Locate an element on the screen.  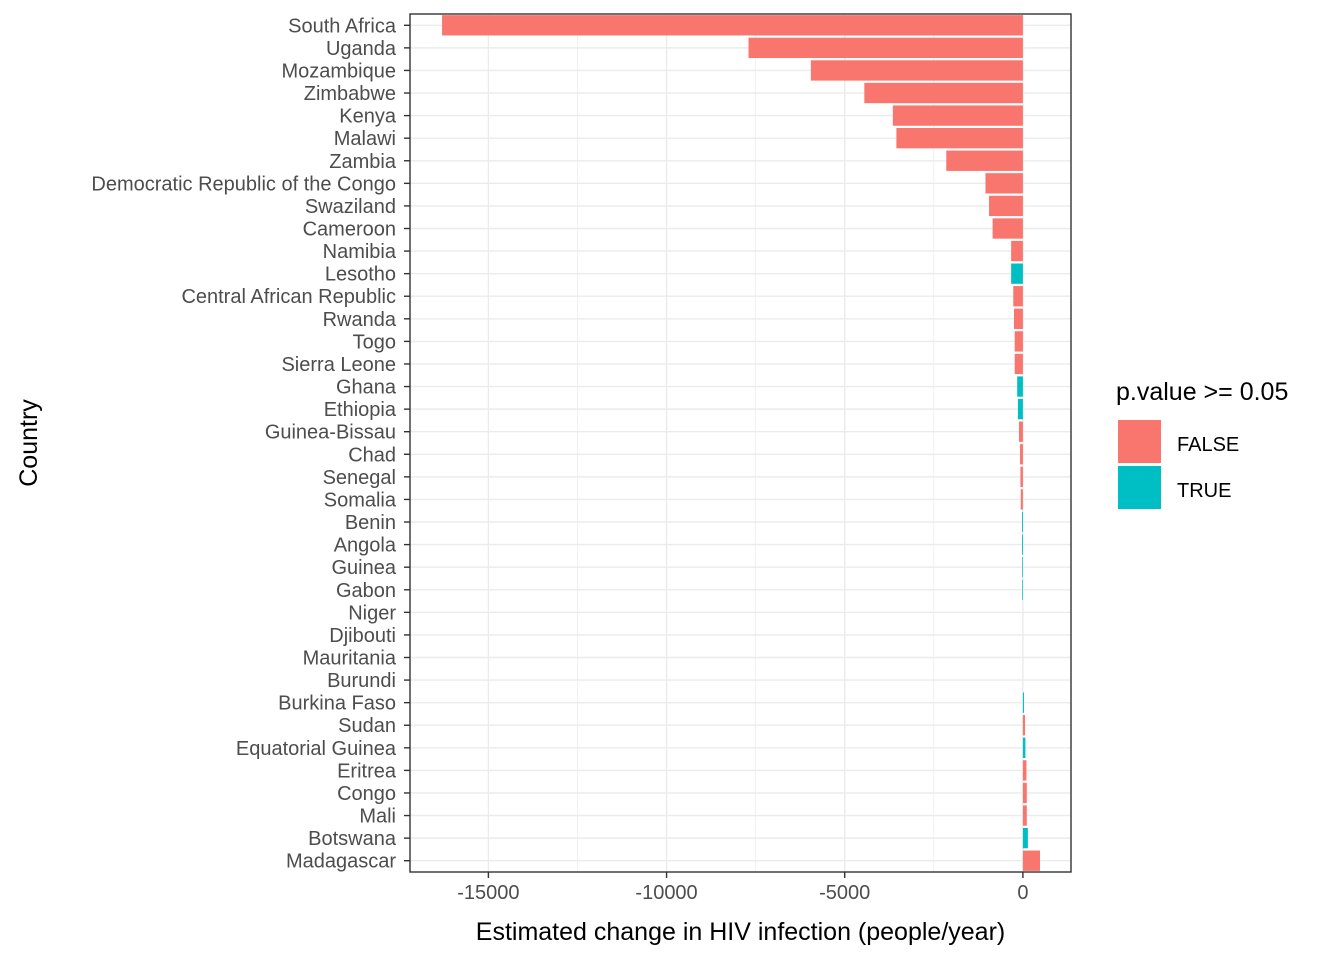
bar-zimbabwe is located at coordinates (943, 93).